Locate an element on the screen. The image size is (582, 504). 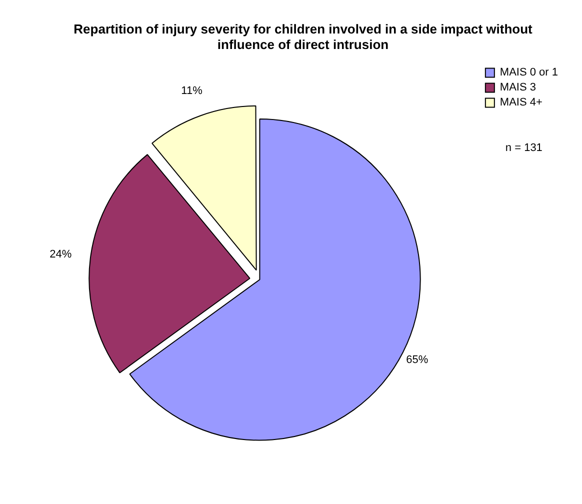
data-label: 11% is located at coordinates (192, 90).